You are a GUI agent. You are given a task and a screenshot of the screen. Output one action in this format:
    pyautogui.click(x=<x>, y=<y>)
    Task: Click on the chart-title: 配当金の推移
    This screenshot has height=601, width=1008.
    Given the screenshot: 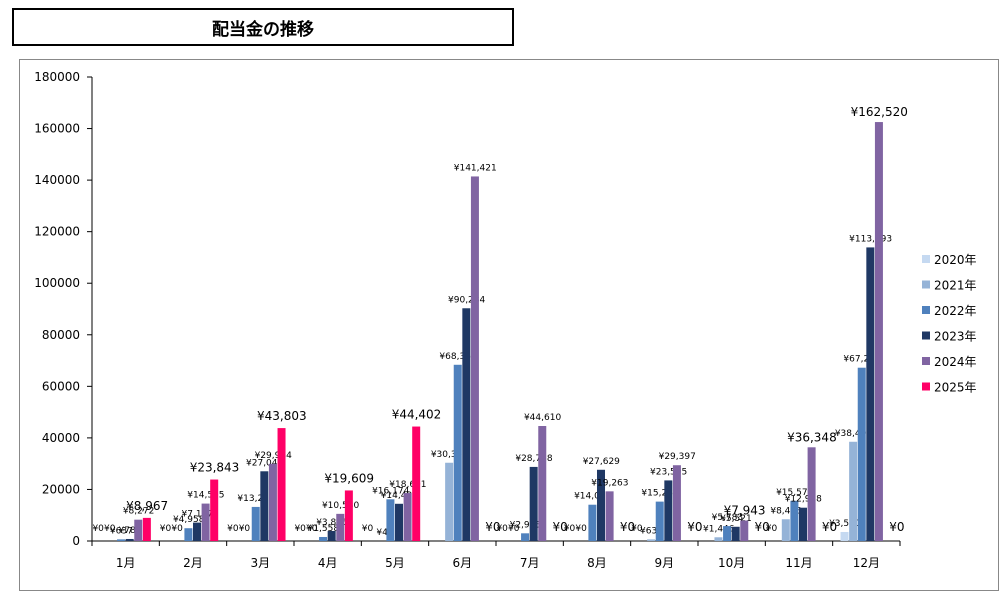 What is the action you would take?
    pyautogui.click(x=263, y=29)
    